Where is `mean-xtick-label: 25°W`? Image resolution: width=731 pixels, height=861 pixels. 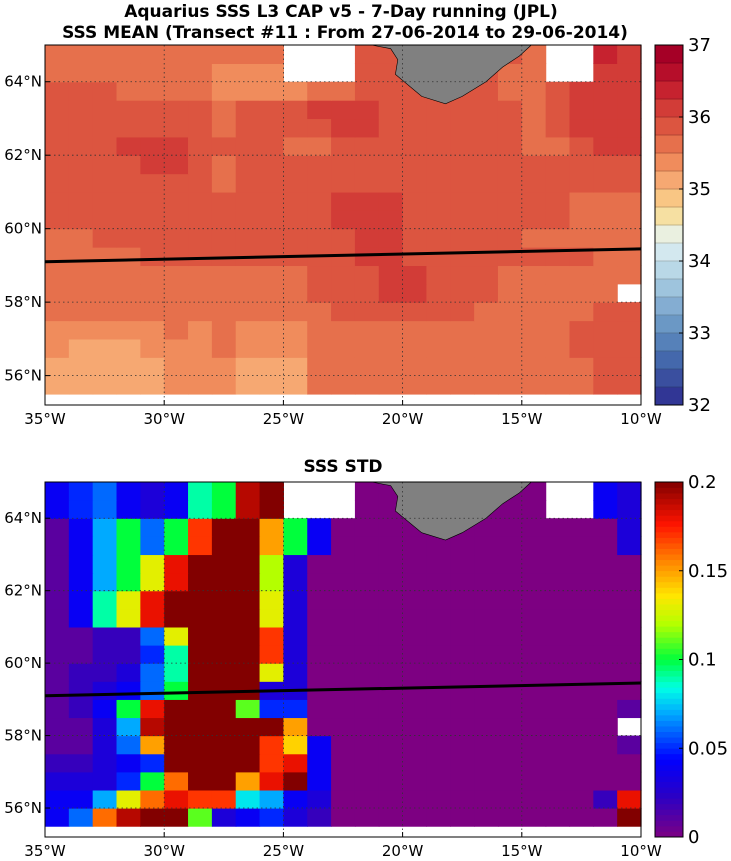
mean-xtick-label: 25°W is located at coordinates (284, 419).